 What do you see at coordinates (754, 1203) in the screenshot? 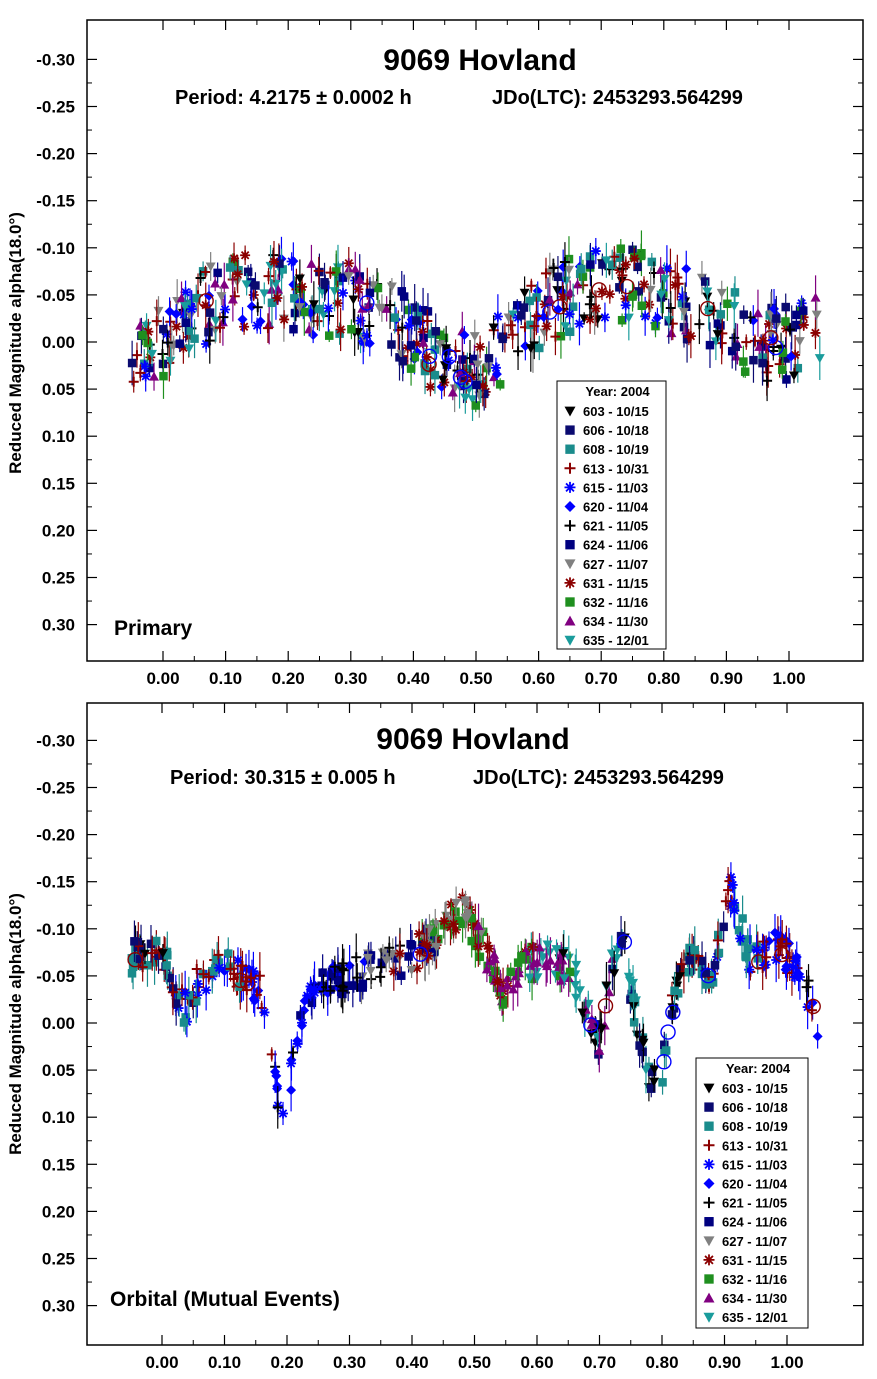
I see `legend-entry: 621 - 11/05` at bounding box center [754, 1203].